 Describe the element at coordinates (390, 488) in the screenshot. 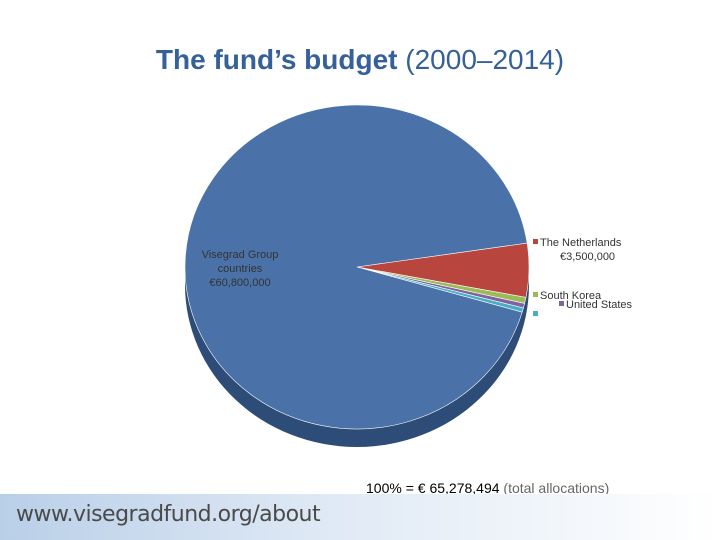

I see `note-text: 100% =` at that location.